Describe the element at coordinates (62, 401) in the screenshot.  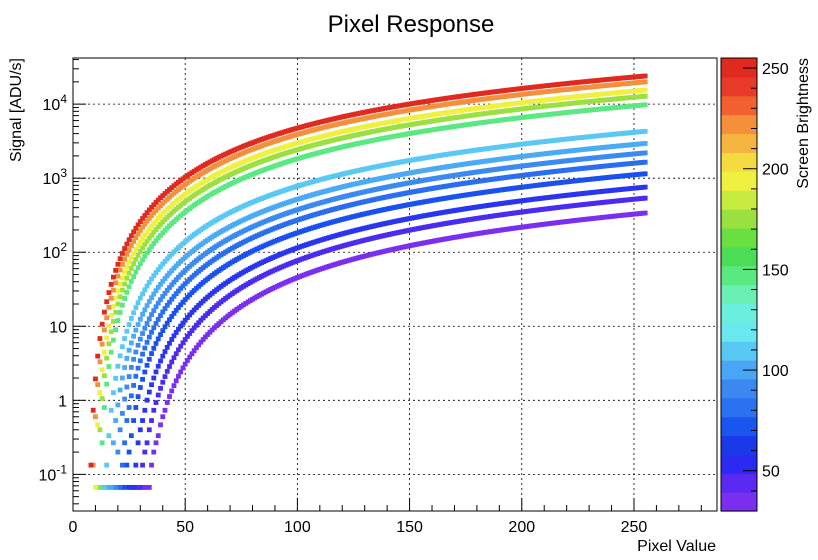
I see `y-tick-label: 1` at that location.